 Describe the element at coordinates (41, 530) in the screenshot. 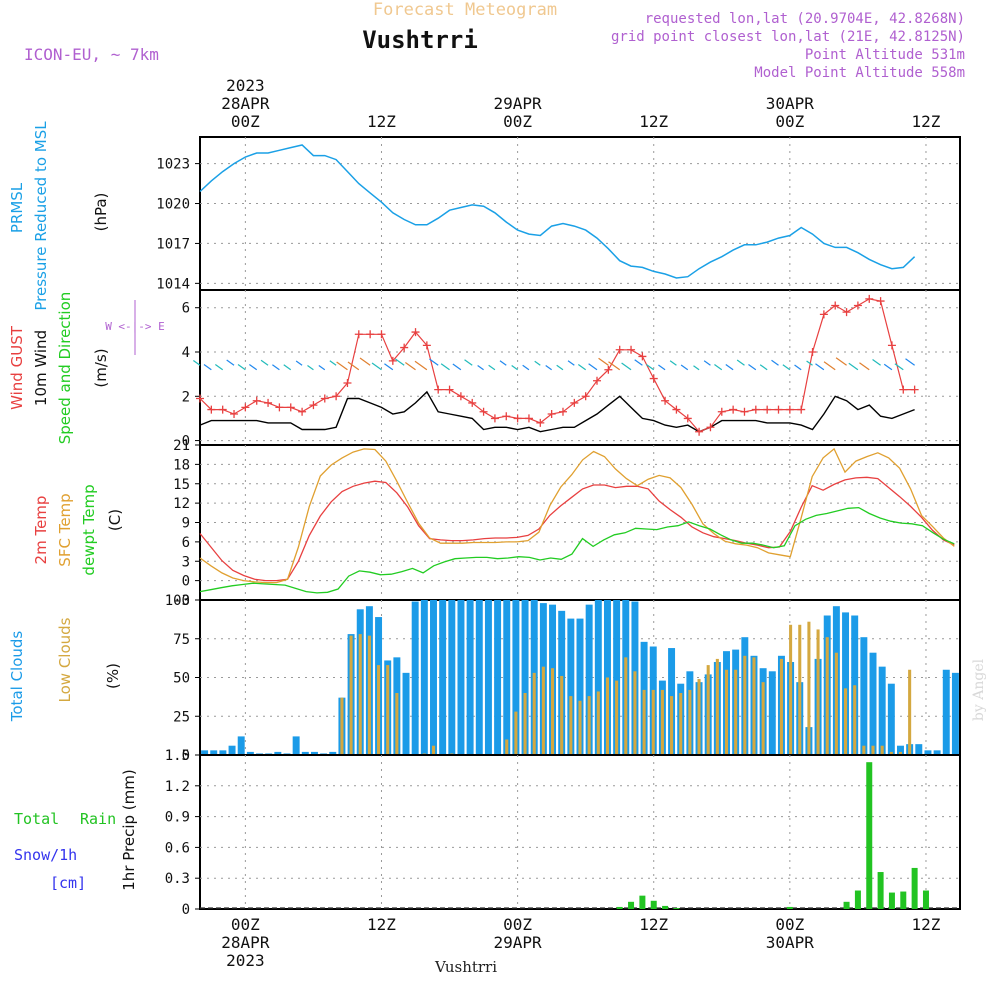

I see `t2m-label: 2m Temp` at that location.